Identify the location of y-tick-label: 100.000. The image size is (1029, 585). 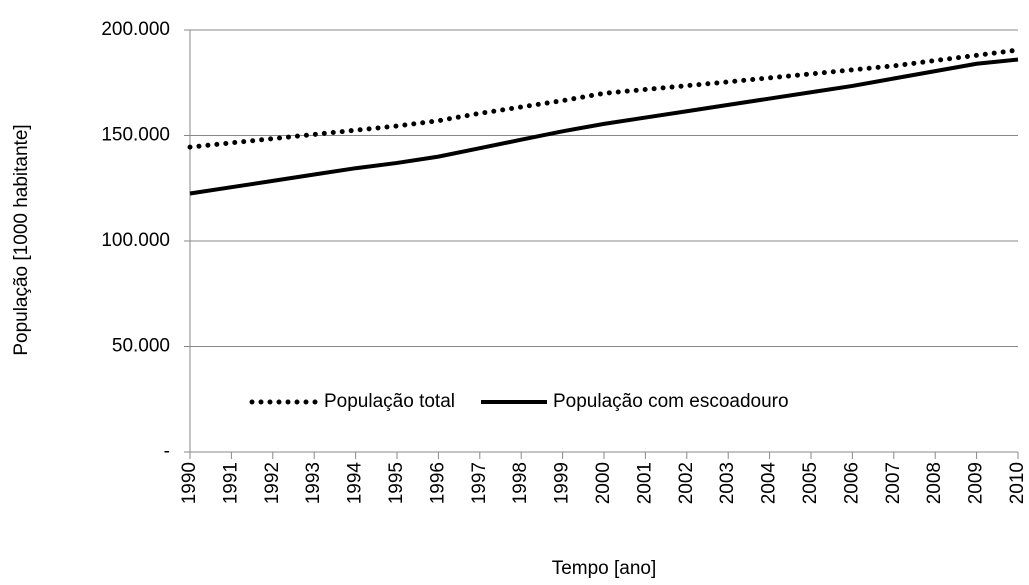
(135, 240).